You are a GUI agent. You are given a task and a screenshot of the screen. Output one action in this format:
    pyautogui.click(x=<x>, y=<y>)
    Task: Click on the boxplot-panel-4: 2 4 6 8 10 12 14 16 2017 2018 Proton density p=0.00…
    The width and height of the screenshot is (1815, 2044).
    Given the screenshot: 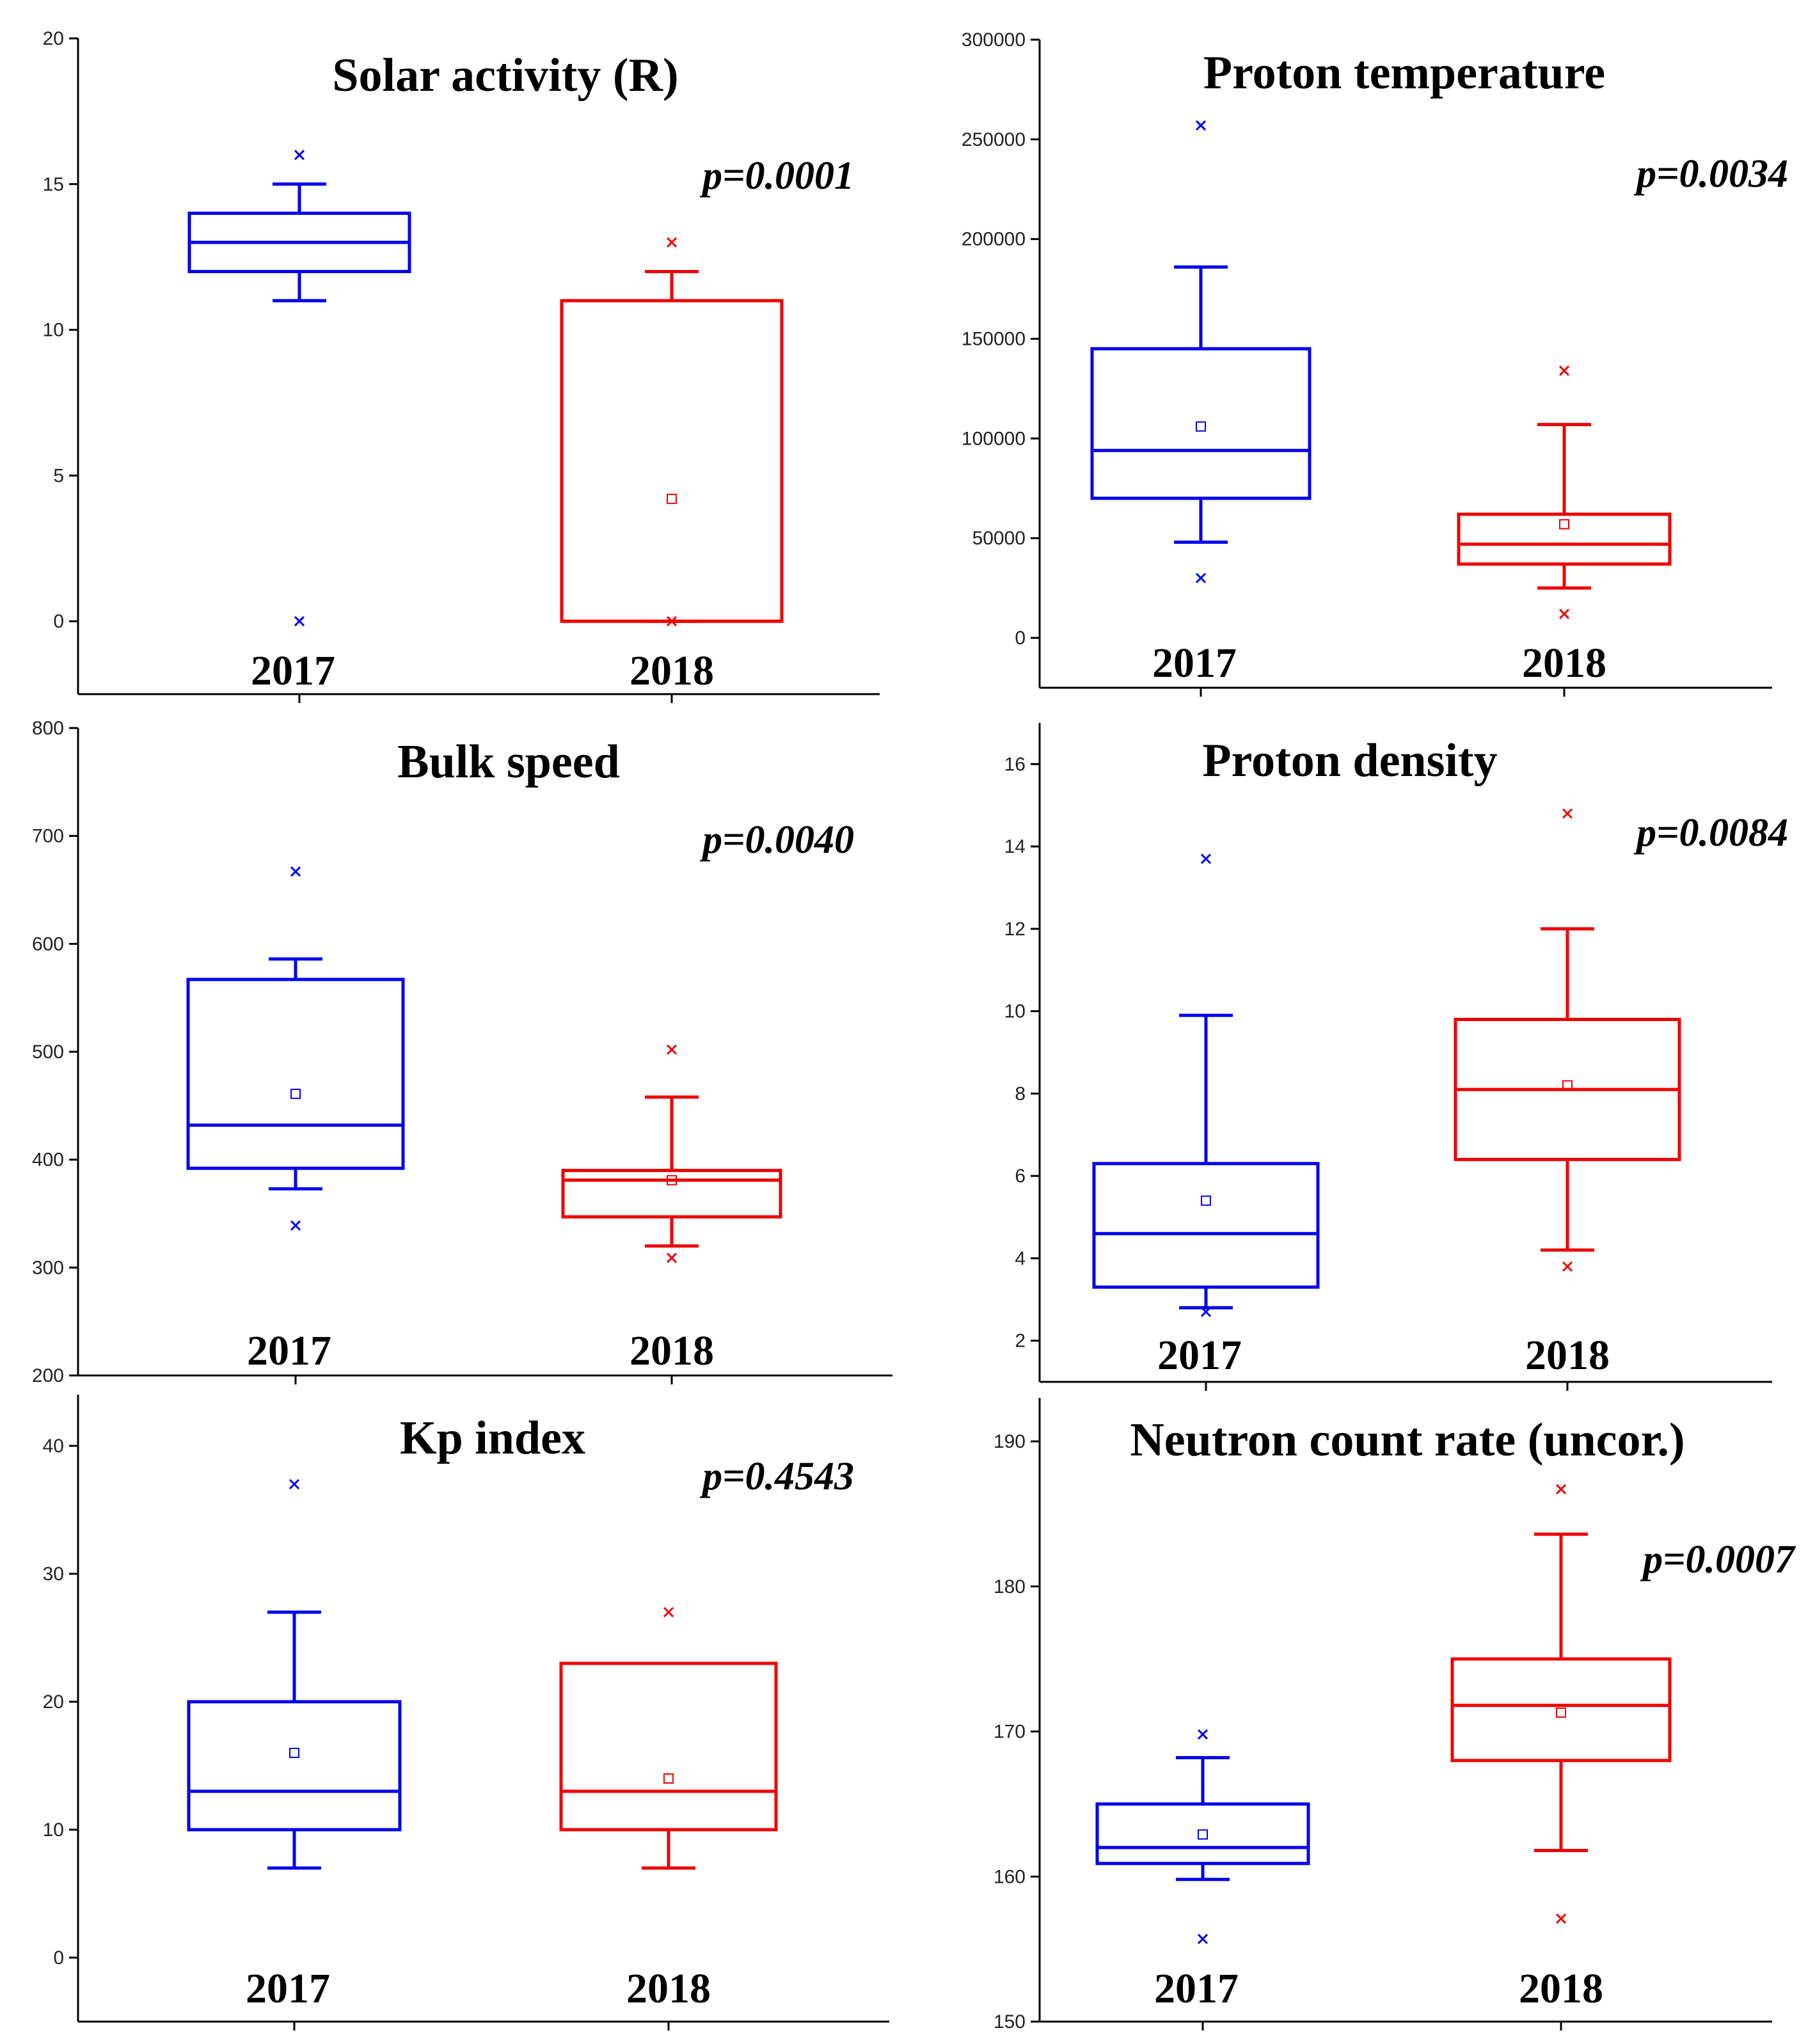 What is the action you would take?
    pyautogui.click(x=1396, y=1057)
    